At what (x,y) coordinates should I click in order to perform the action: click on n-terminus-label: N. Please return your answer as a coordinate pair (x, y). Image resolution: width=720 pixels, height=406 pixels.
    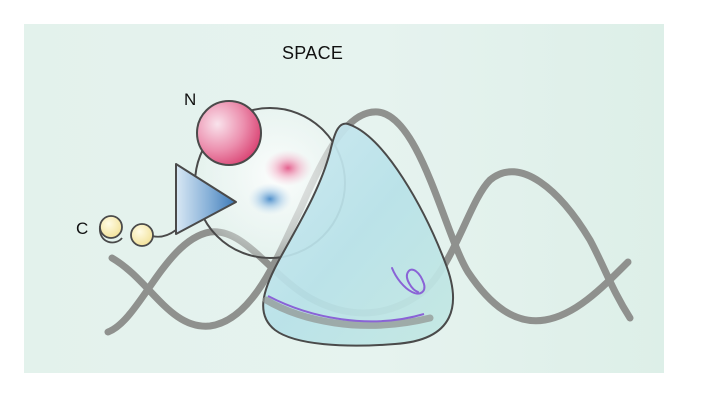
    Looking at the image, I should click on (190, 99).